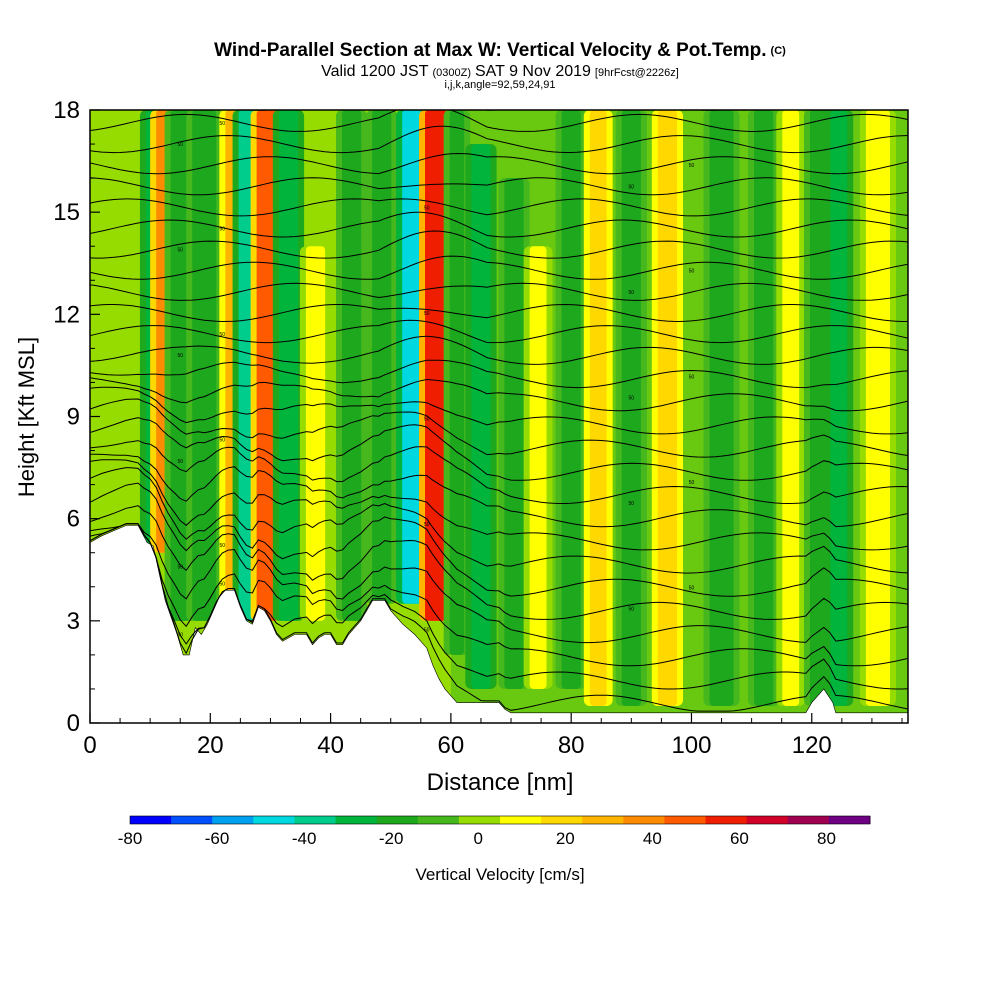  What do you see at coordinates (571, 745) in the screenshot?
I see `x-tick-label: 80` at bounding box center [571, 745].